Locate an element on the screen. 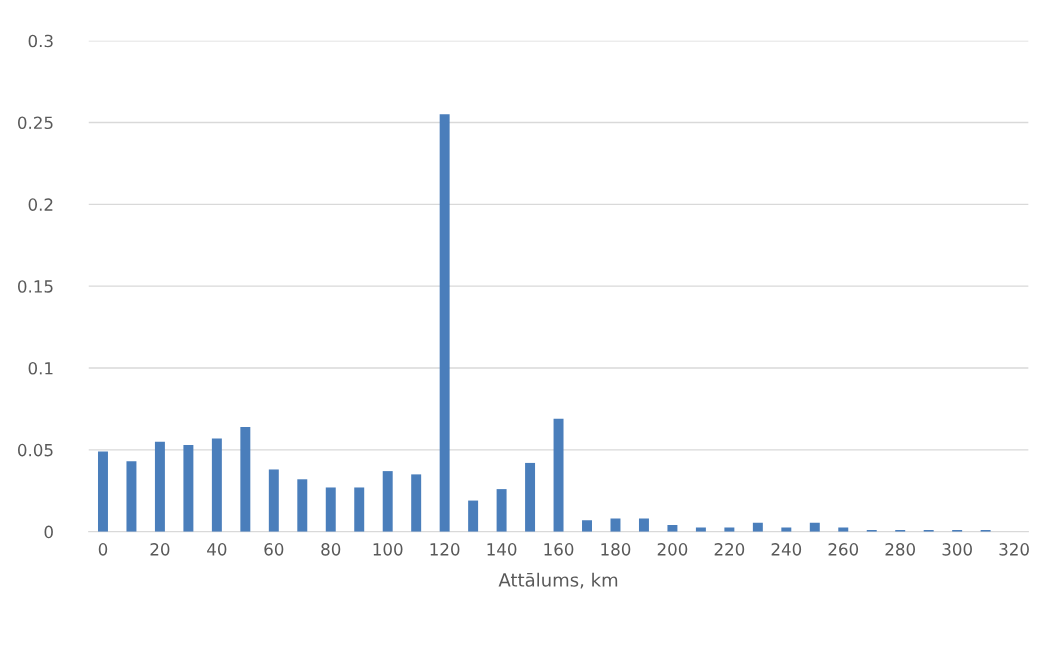 This screenshot has height=646, width=1044. x-tick-label: 80 is located at coordinates (331, 549).